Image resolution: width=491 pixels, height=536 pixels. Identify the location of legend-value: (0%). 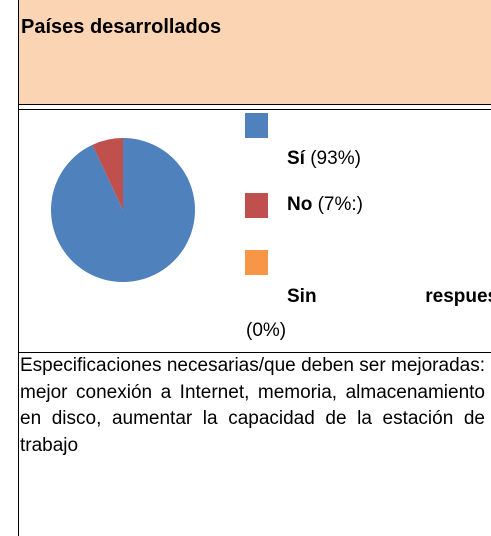
(266, 330).